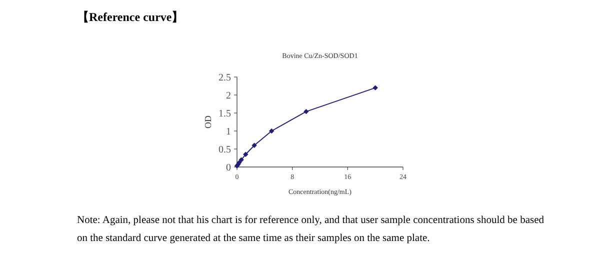 The height and width of the screenshot is (277, 600). I want to click on y-axis-title: OD, so click(208, 121).